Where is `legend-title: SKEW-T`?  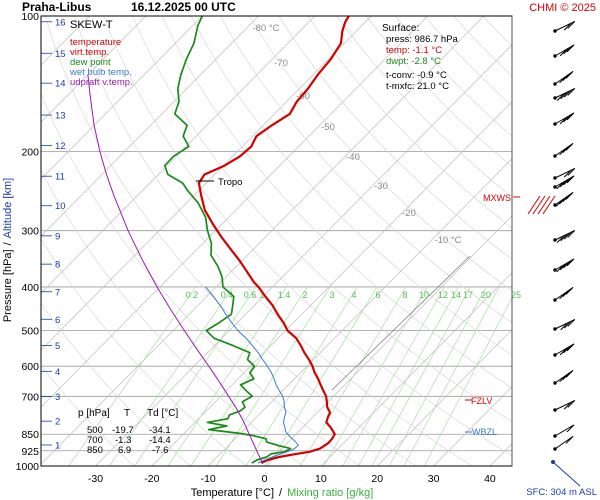 legend-title: SKEW-T is located at coordinates (91, 25).